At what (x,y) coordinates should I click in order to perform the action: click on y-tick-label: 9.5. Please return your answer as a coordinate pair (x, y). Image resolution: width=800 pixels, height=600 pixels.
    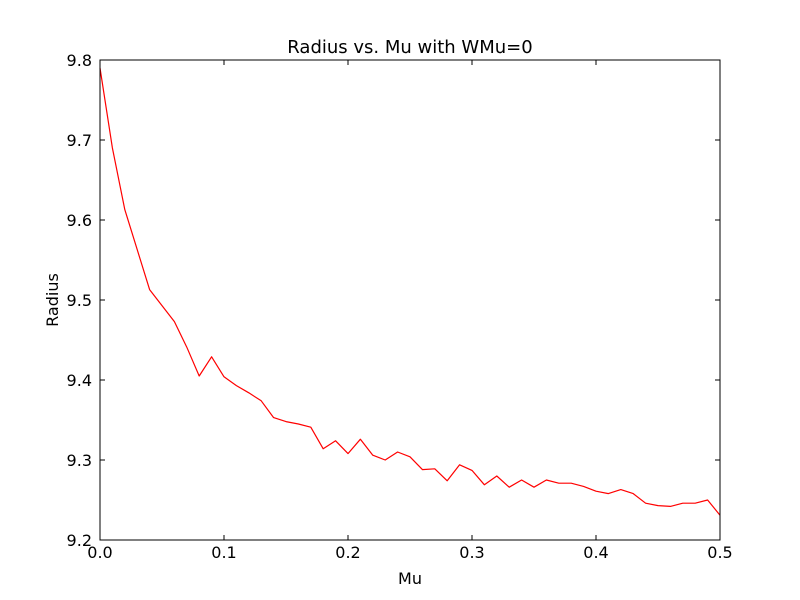
    Looking at the image, I should click on (79, 300).